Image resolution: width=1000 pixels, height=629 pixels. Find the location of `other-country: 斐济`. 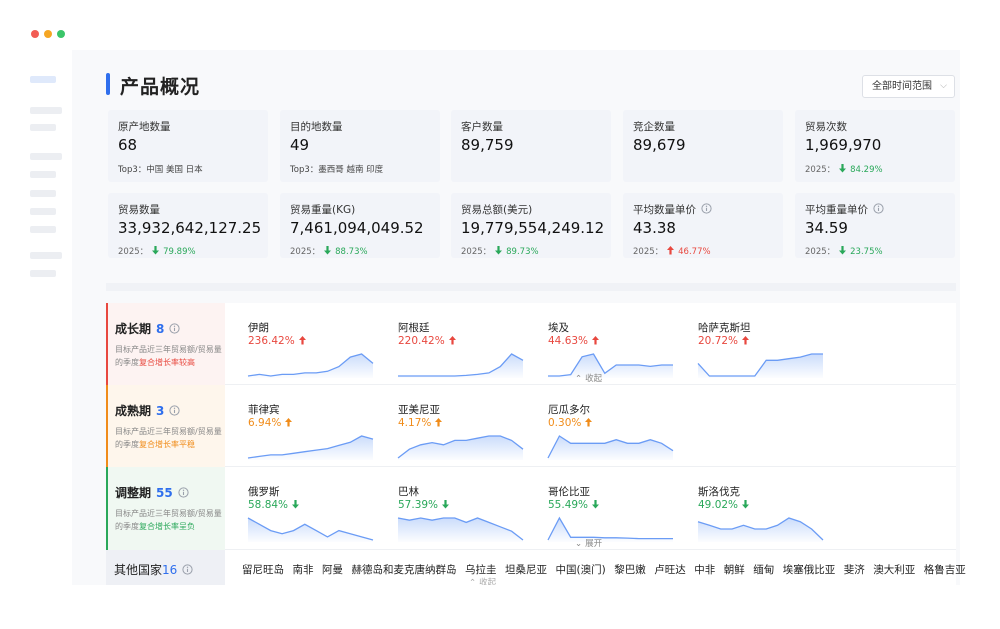

other-country: 斐济 is located at coordinates (854, 570).